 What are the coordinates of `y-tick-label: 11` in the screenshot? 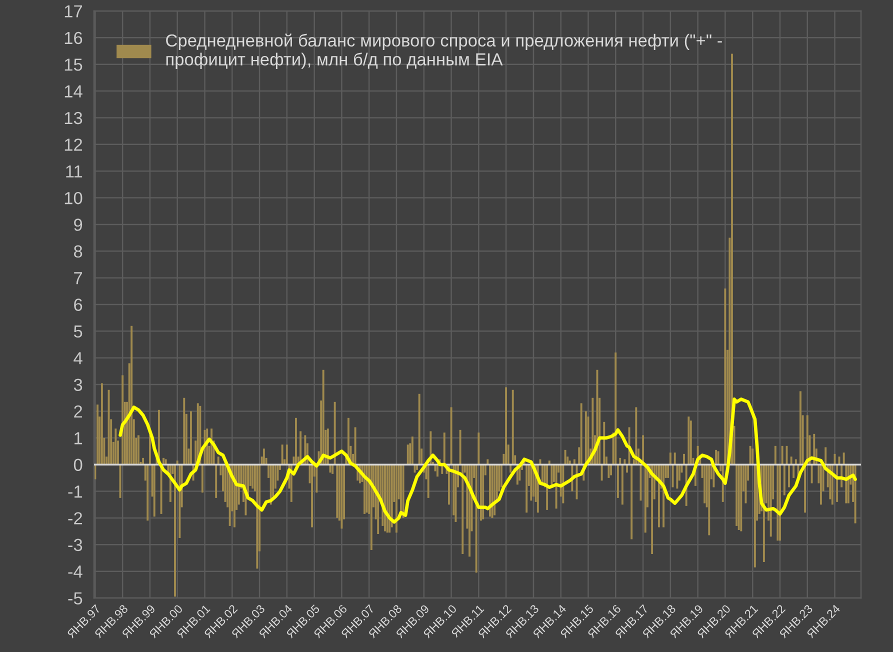 It's located at (74, 171).